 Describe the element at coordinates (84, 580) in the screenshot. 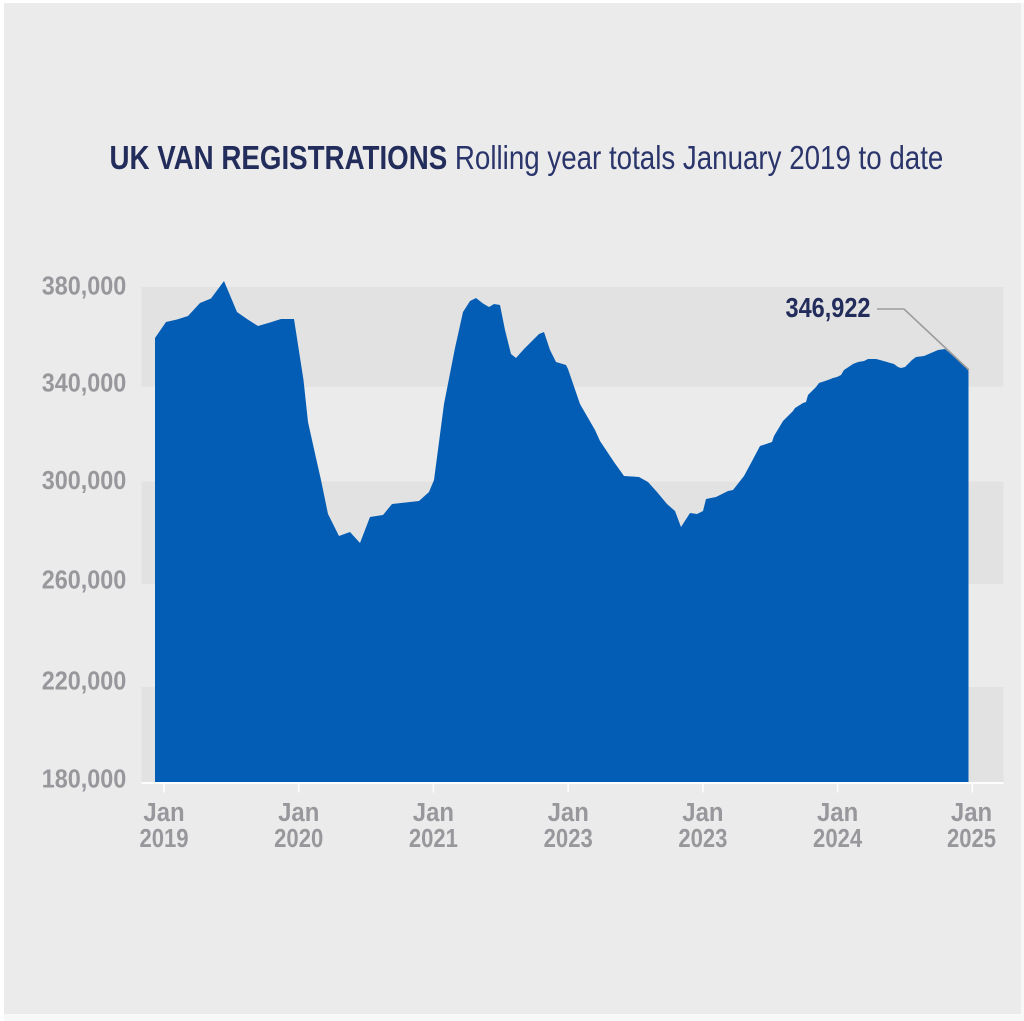

I see `svg-text: 260,000` at that location.